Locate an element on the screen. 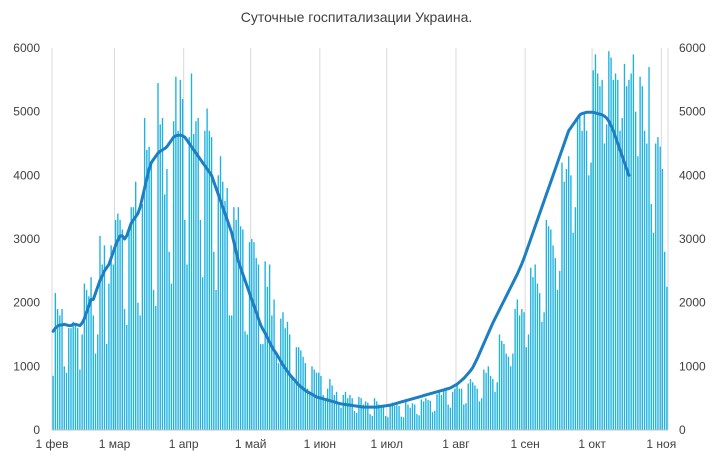  y-tick-label-right-5: 5000 is located at coordinates (692, 112).